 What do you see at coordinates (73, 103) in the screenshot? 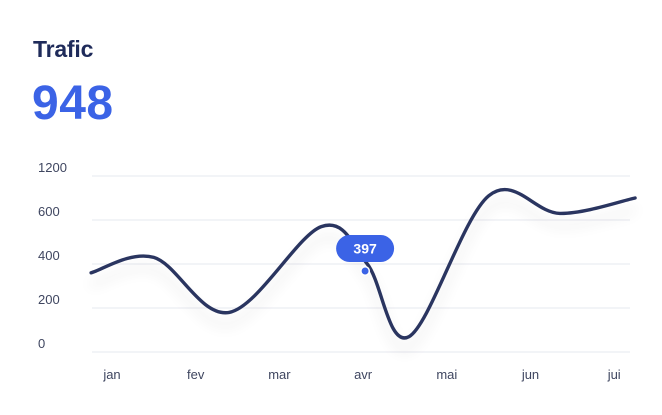
I see `traffic-total-value: 948` at bounding box center [73, 103].